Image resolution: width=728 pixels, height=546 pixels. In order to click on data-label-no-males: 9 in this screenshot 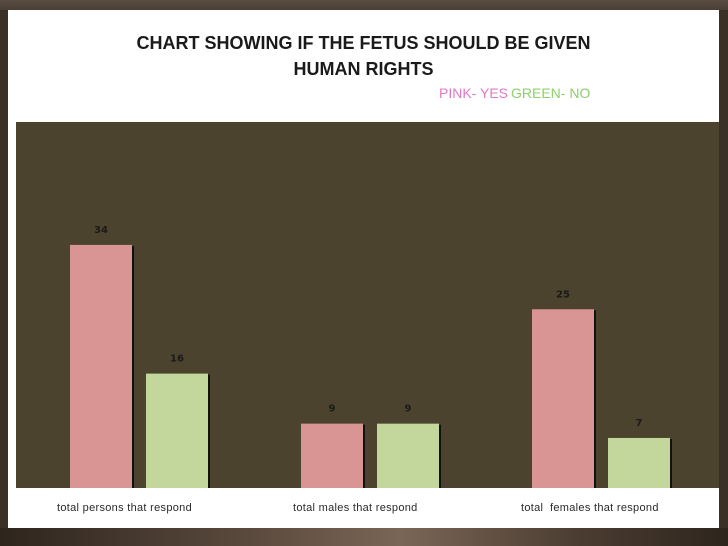, I will do `click(408, 409)`.